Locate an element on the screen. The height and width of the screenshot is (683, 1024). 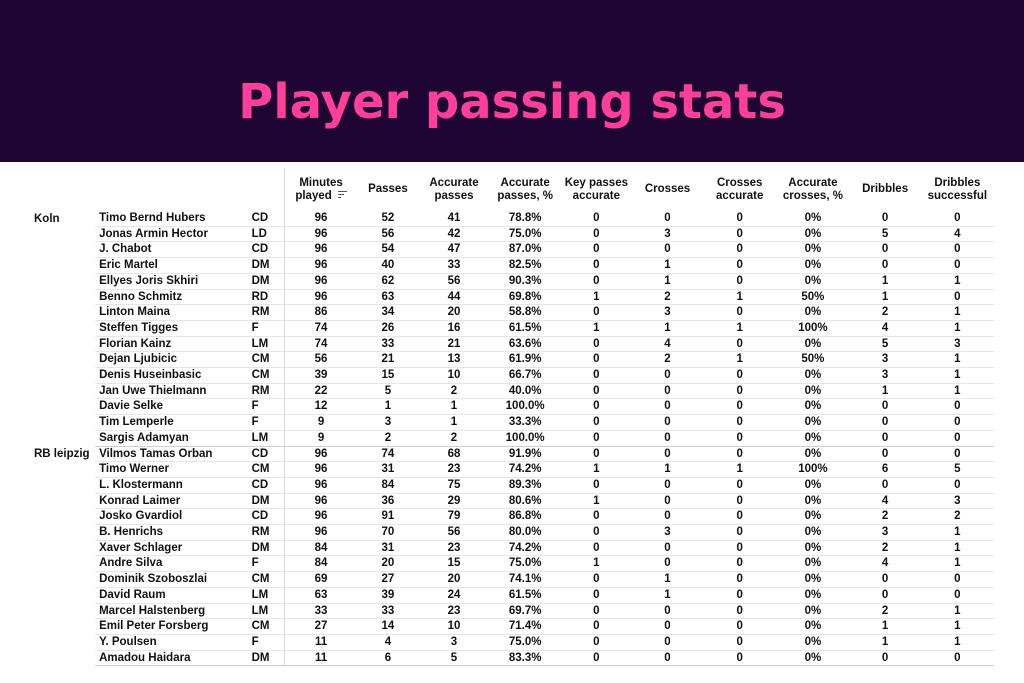
stat-cell: 79 is located at coordinates (454, 517).